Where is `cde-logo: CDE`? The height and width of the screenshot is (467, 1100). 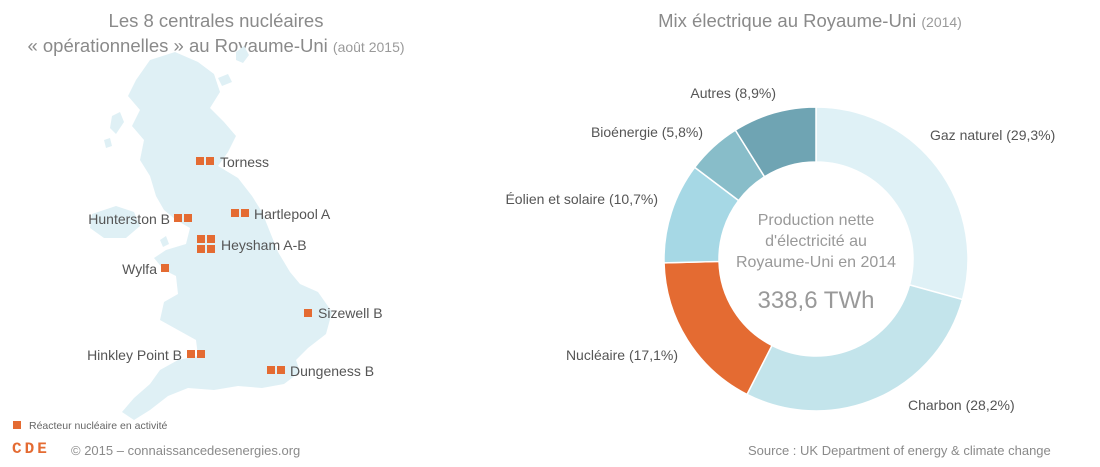 cde-logo: CDE is located at coordinates (31, 449).